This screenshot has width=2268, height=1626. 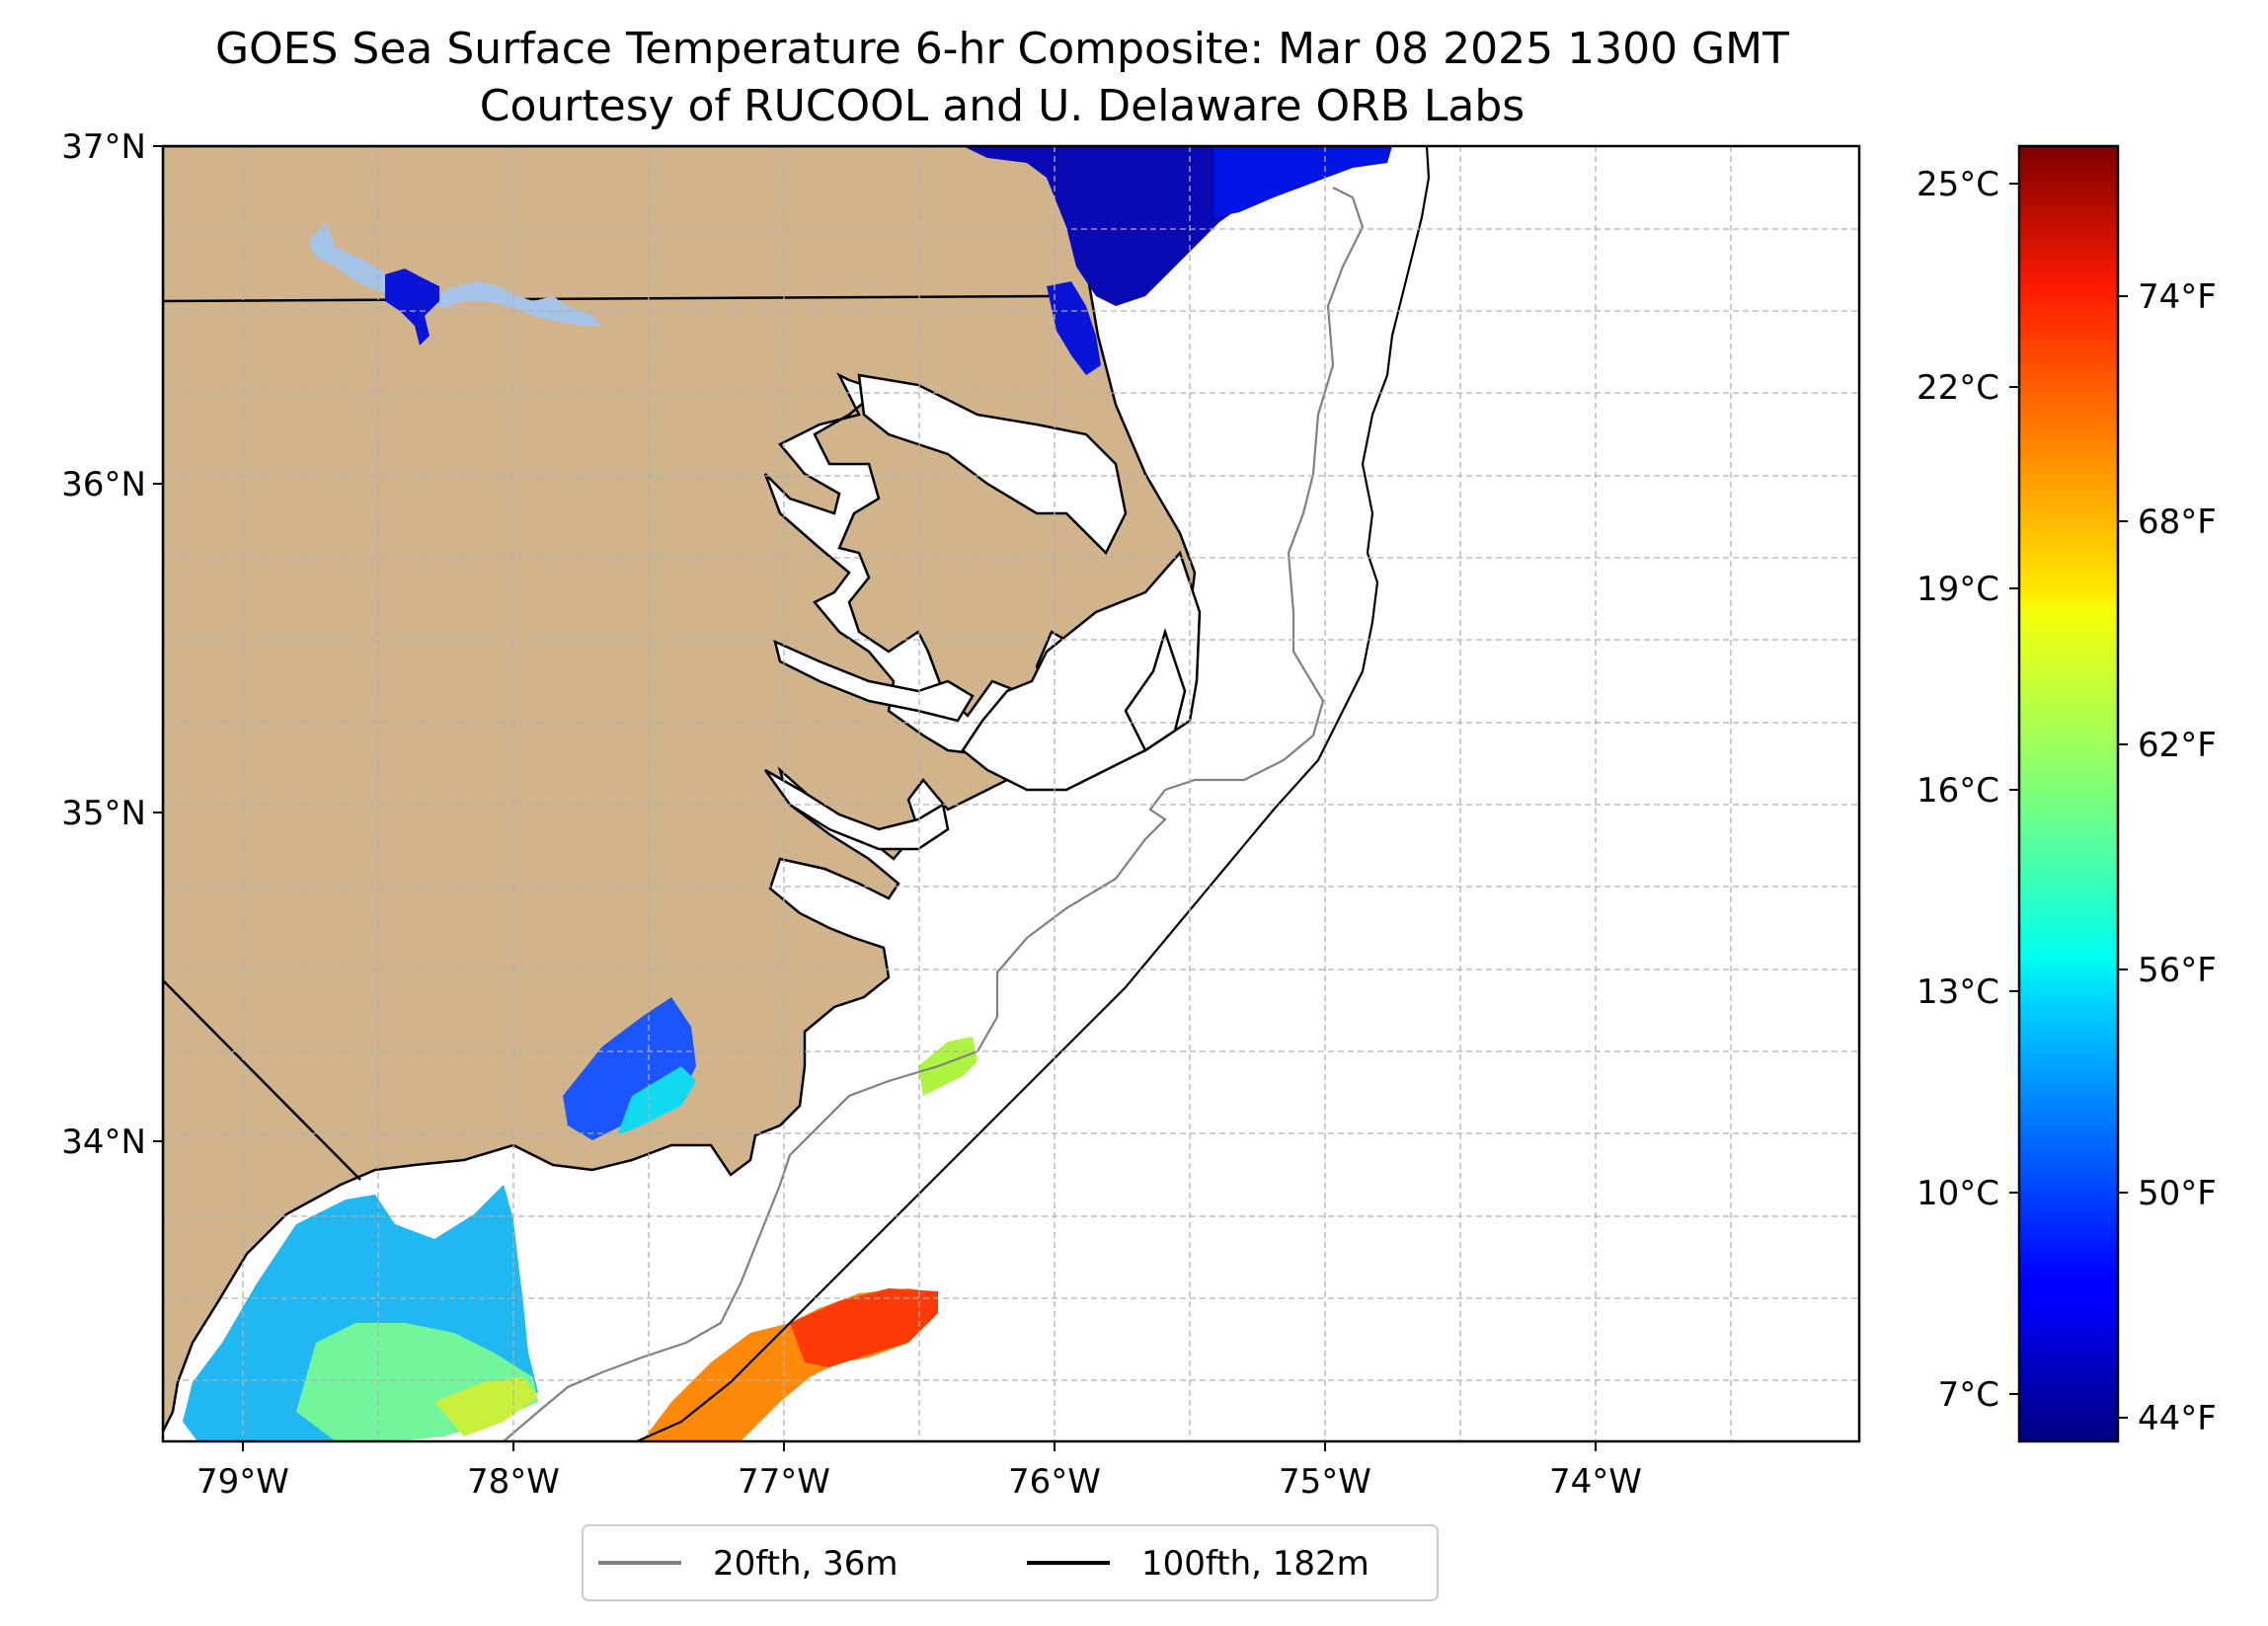 What do you see at coordinates (864, 1327) in the screenshot?
I see `sst-patch-gulf-stream-hot` at bounding box center [864, 1327].